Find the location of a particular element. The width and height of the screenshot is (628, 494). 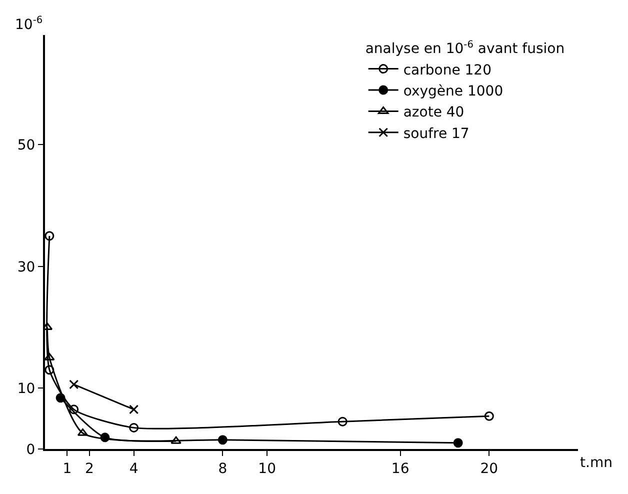

y-tick-label: 10 is located at coordinates (26, 389).